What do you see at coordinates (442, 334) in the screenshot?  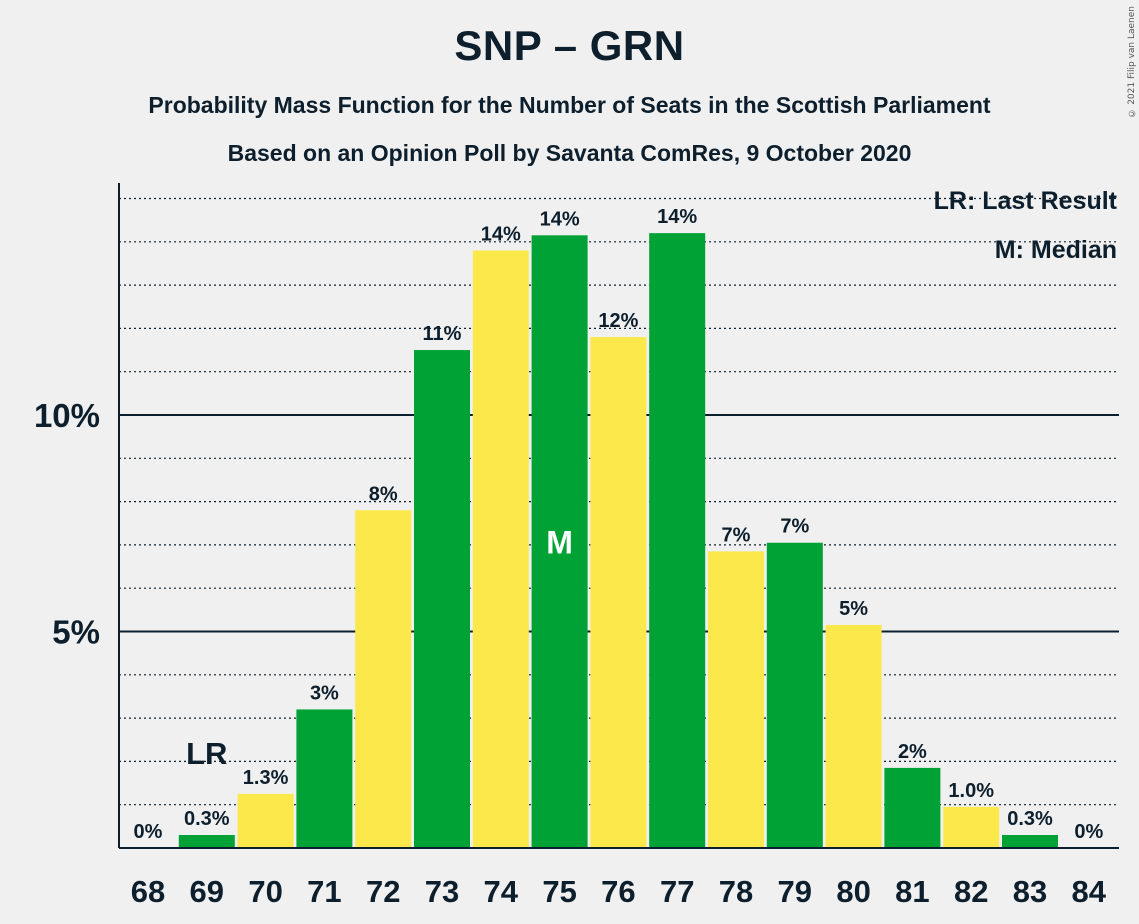 I see `value-label: 11%` at bounding box center [442, 334].